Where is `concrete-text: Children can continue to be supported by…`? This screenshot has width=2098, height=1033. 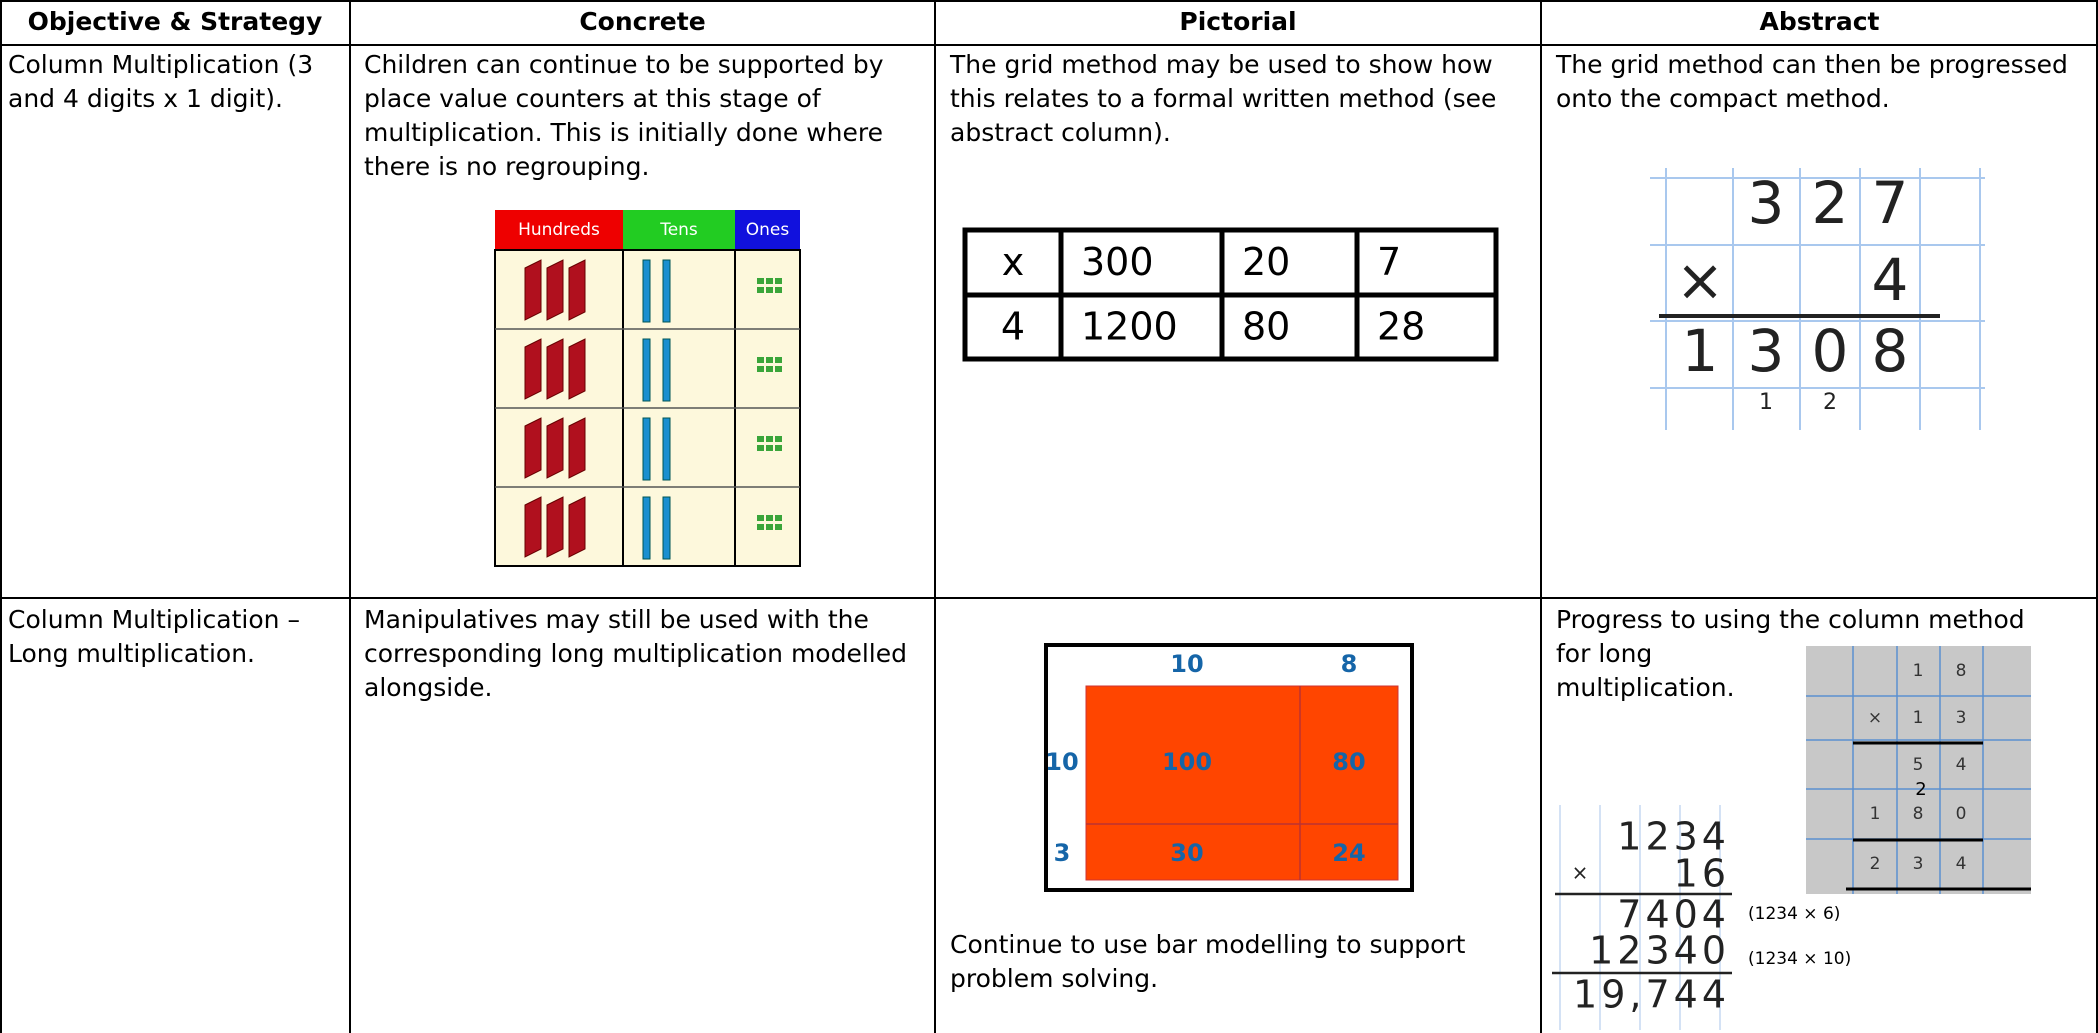
concrete-text: Children can continue to be supported by… is located at coordinates (624, 115).